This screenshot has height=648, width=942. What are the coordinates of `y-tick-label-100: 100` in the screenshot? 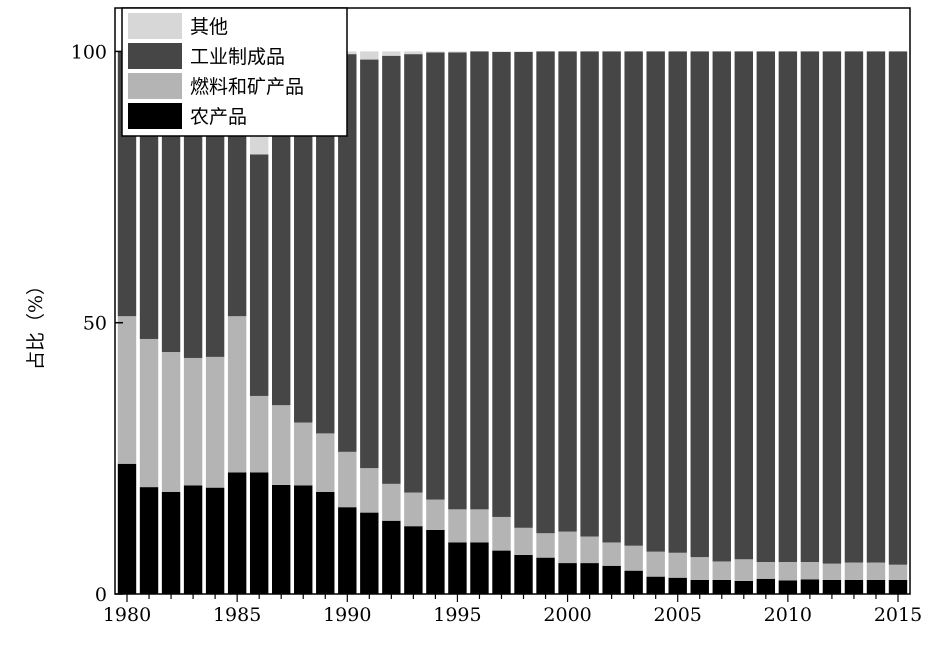 It's located at (89, 52).